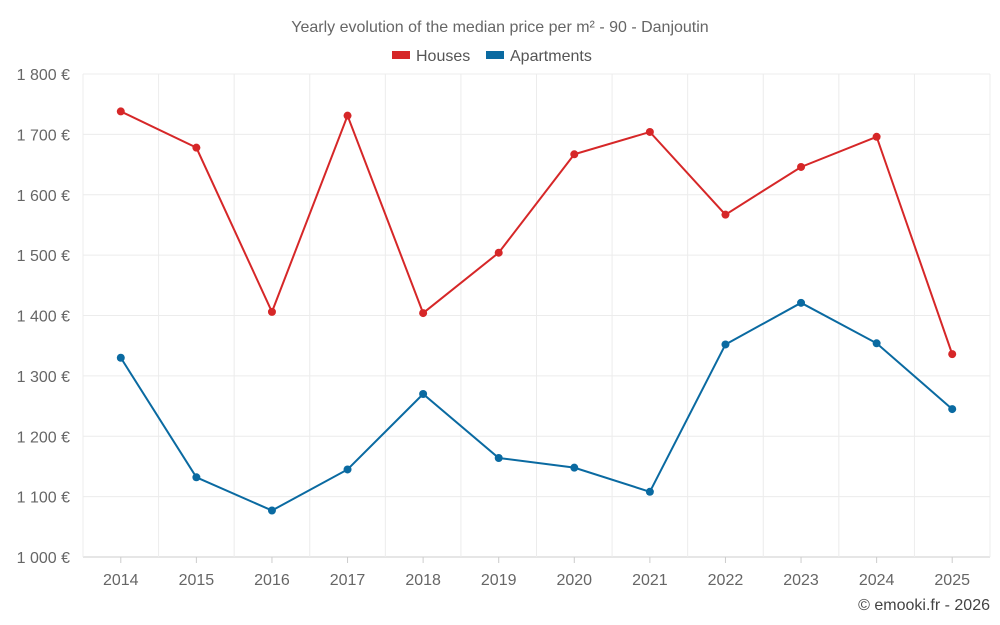  What do you see at coordinates (43, 196) in the screenshot?
I see `y-tick-label: 1 600 €` at bounding box center [43, 196].